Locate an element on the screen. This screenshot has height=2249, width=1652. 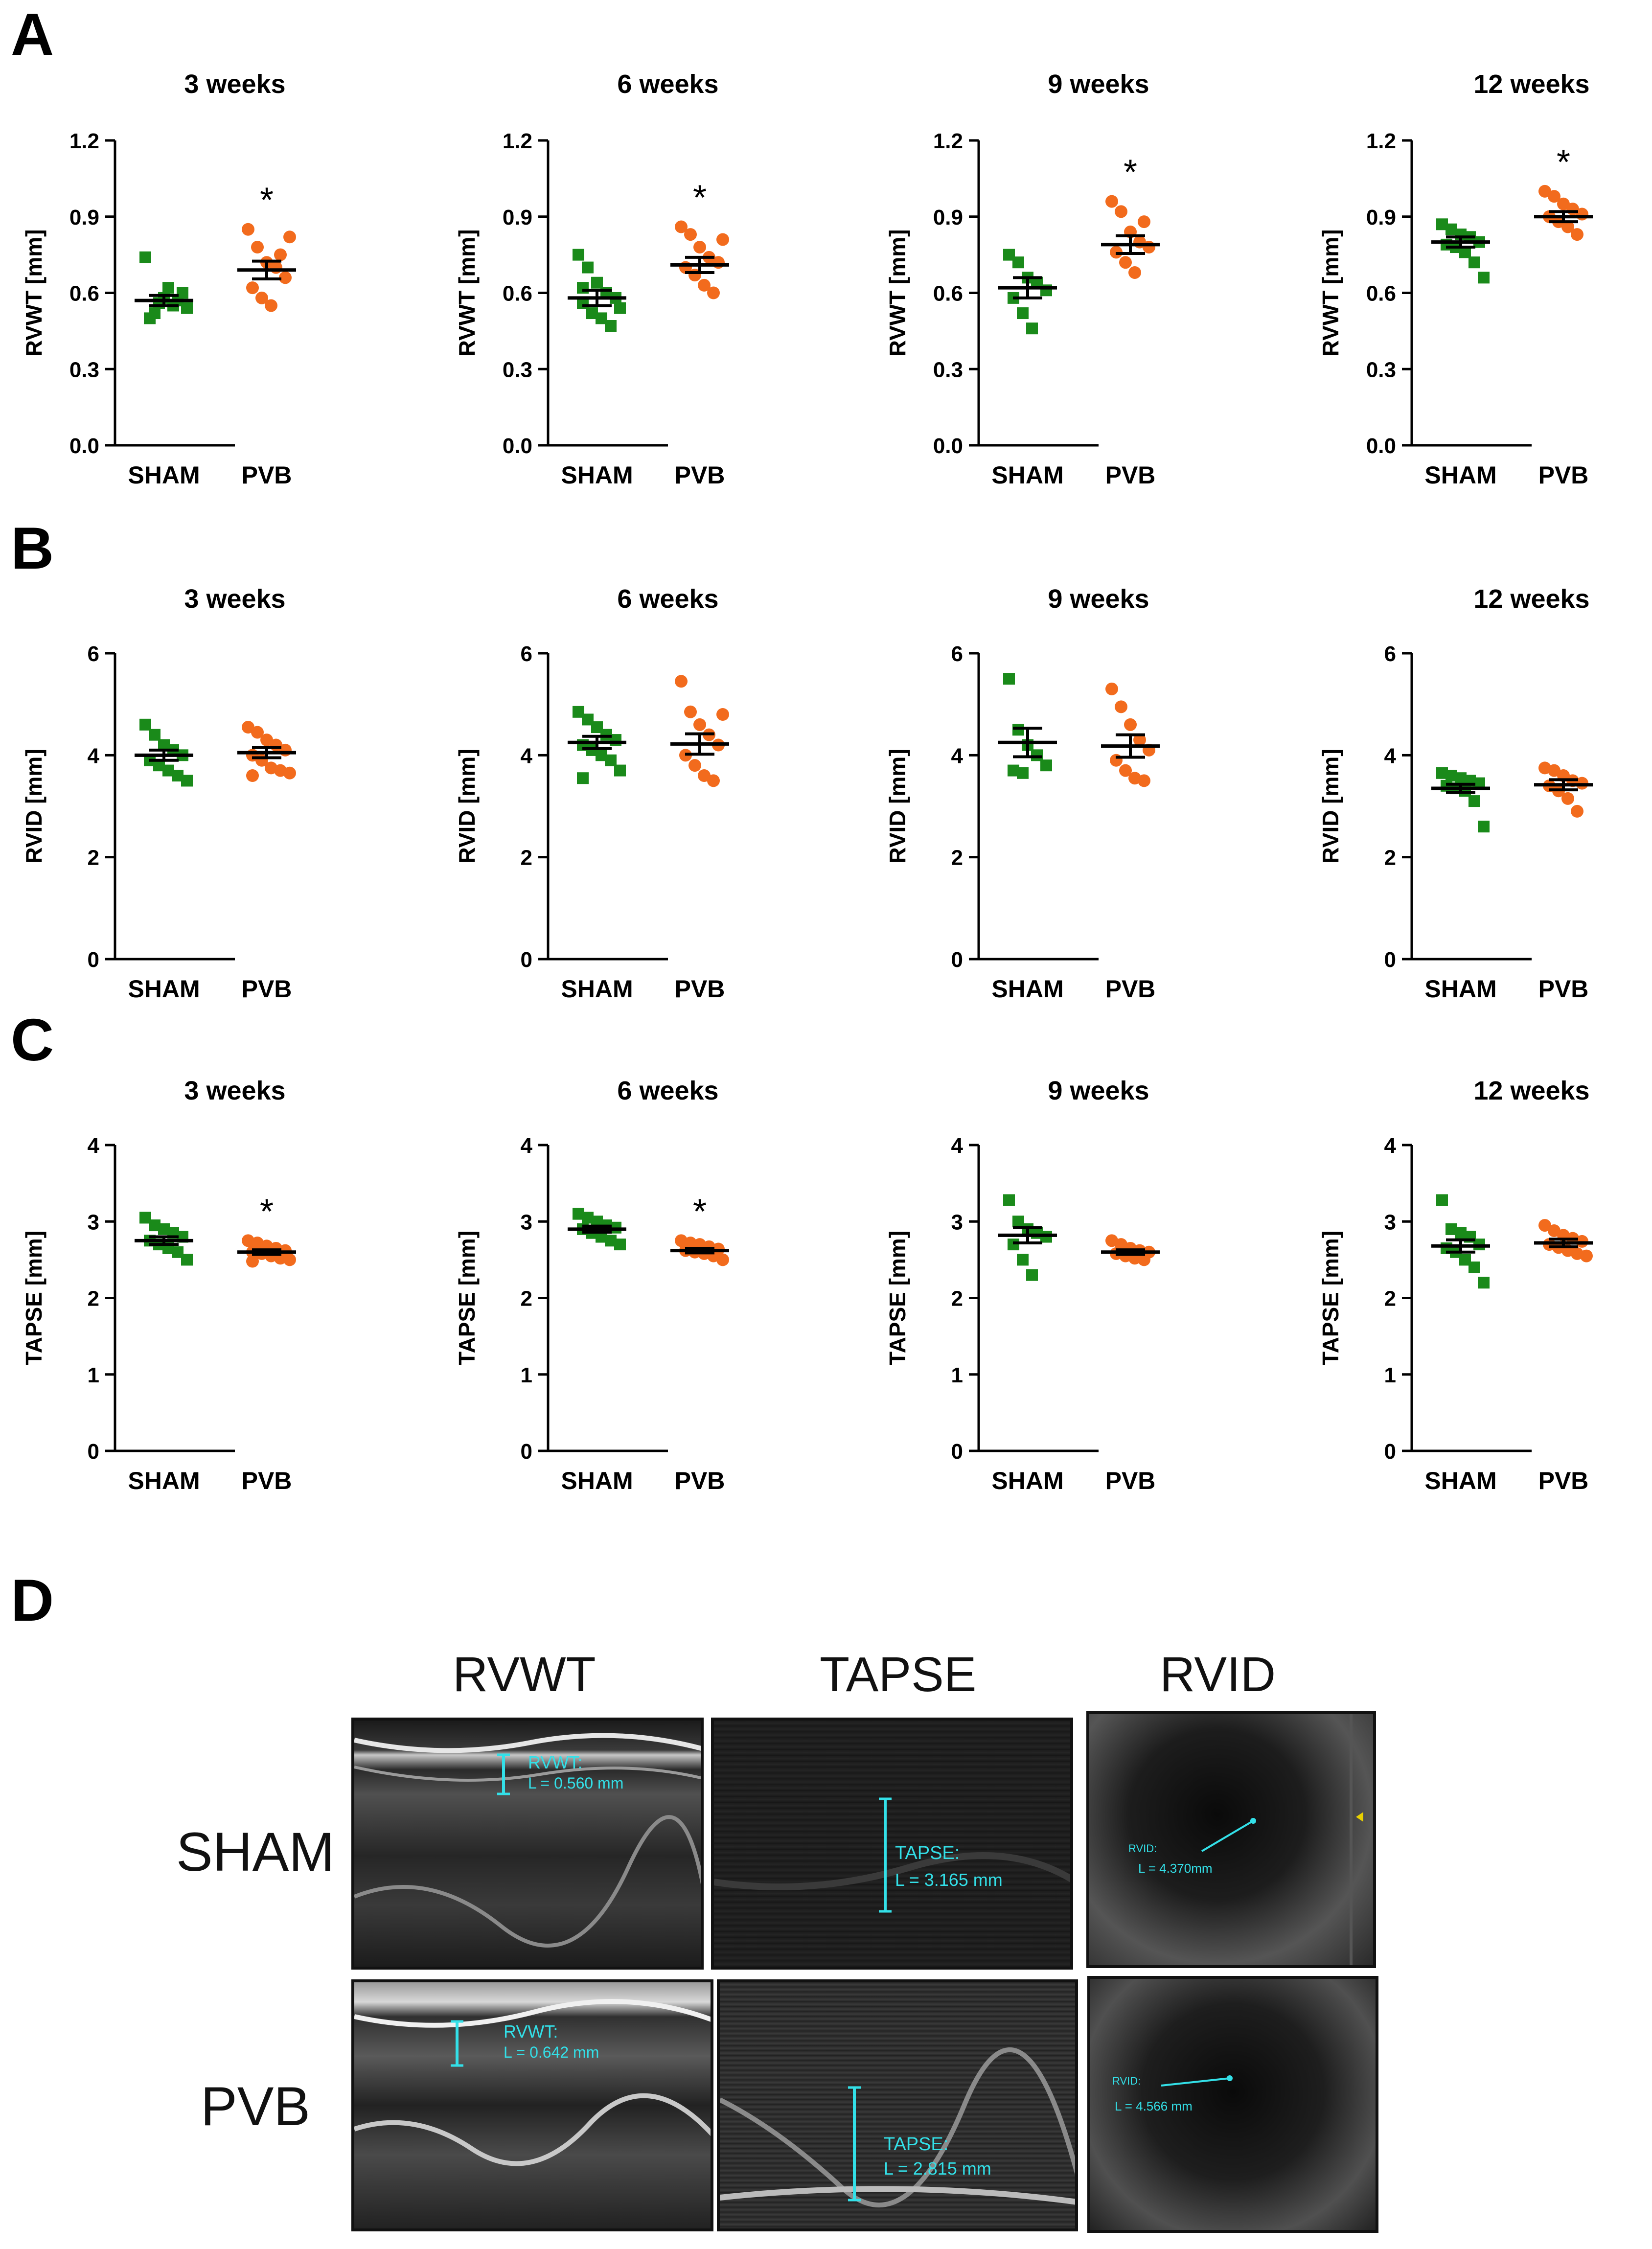
us-title-rvid: RVID is located at coordinates (1218, 1674).